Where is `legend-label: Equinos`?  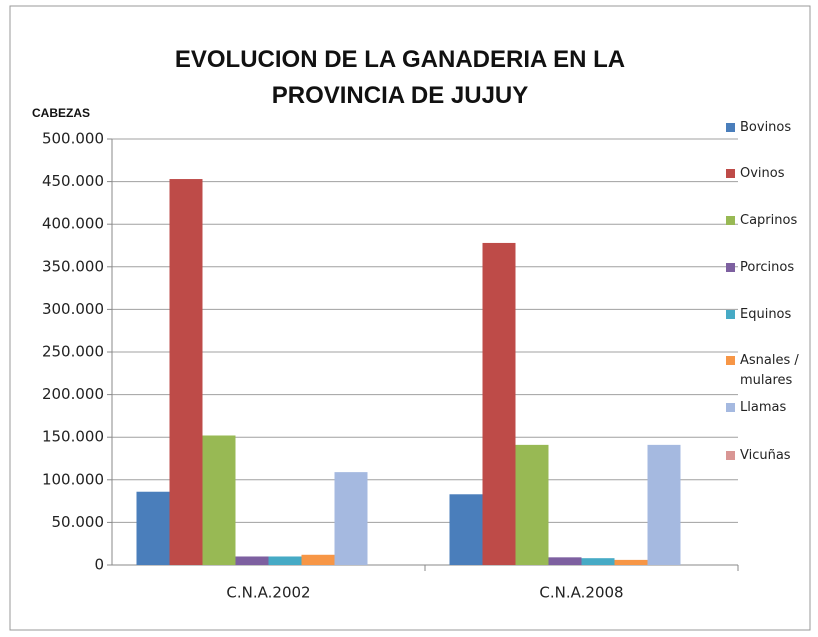
legend-label: Equinos is located at coordinates (766, 314).